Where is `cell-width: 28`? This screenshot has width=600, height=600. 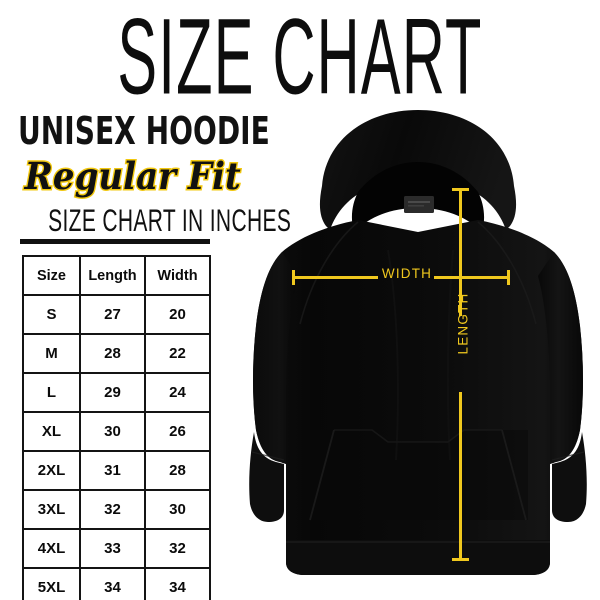 cell-width: 28 is located at coordinates (177, 470).